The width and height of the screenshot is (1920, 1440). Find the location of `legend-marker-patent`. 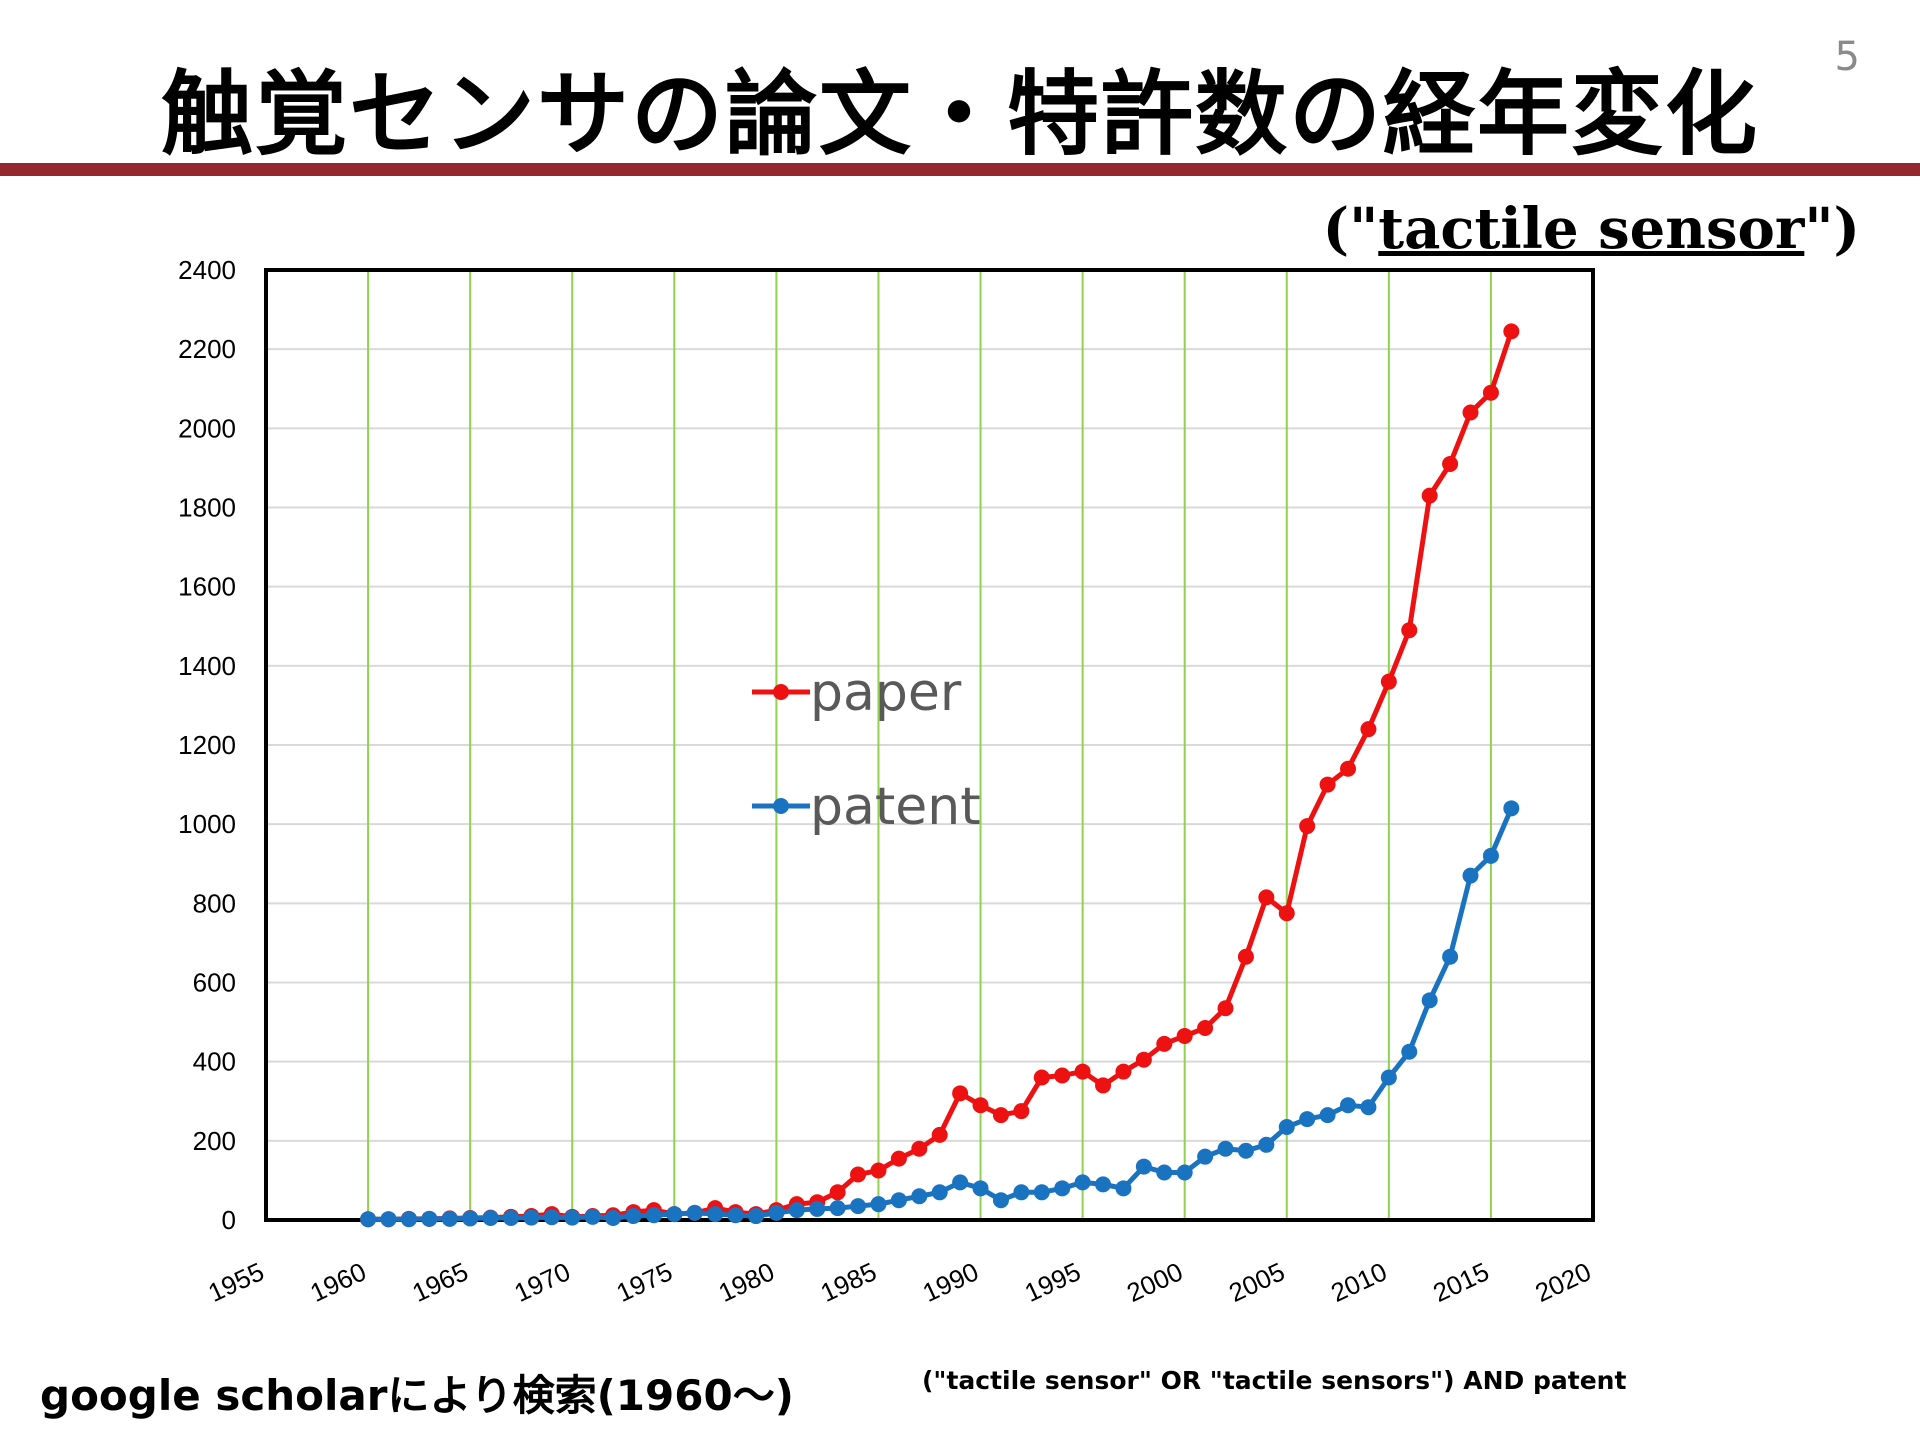

legend-marker-patent is located at coordinates (781, 806).